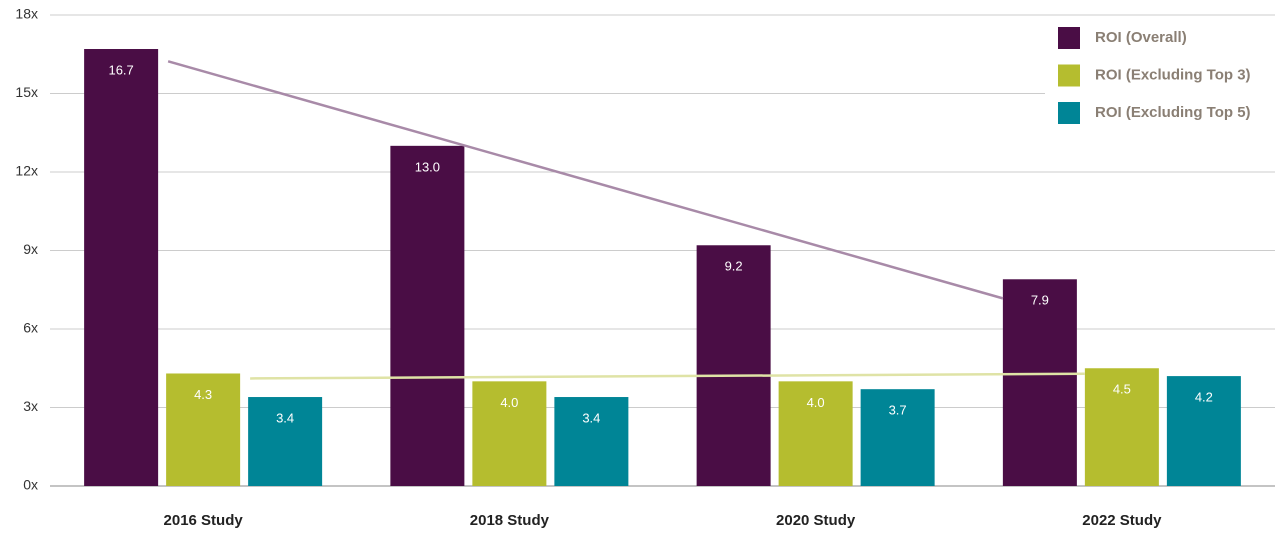 This screenshot has height=535, width=1283. Describe the element at coordinates (120, 69) in the screenshot. I see `value-label: 16.7` at that location.